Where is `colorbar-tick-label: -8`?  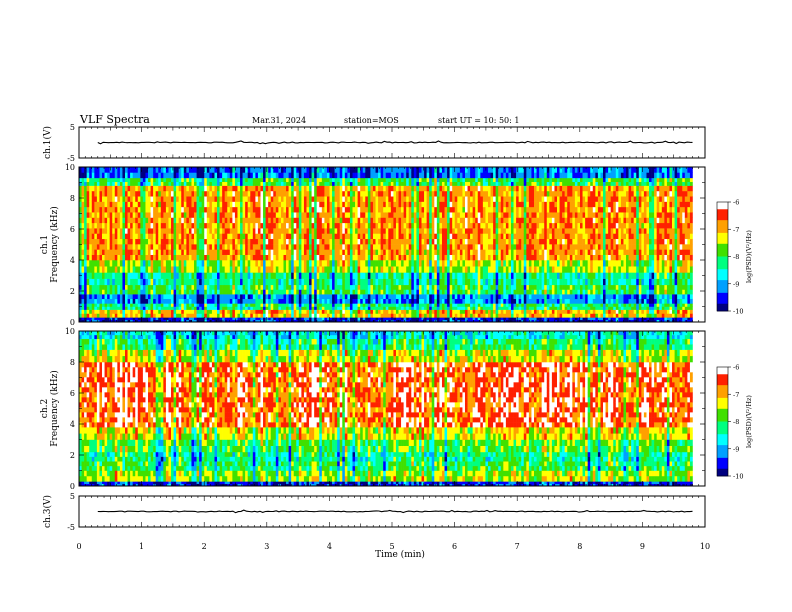 colorbar-tick-label: -8 is located at coordinates (736, 422).